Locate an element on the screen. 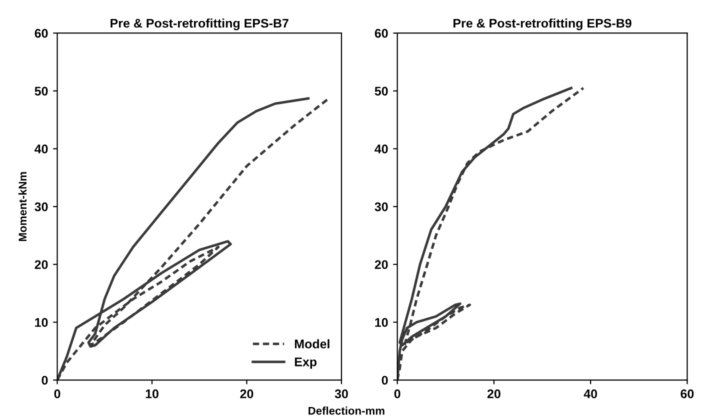  chart-title: Pre & Post-retrofitting EPS-B7 is located at coordinates (199, 24).